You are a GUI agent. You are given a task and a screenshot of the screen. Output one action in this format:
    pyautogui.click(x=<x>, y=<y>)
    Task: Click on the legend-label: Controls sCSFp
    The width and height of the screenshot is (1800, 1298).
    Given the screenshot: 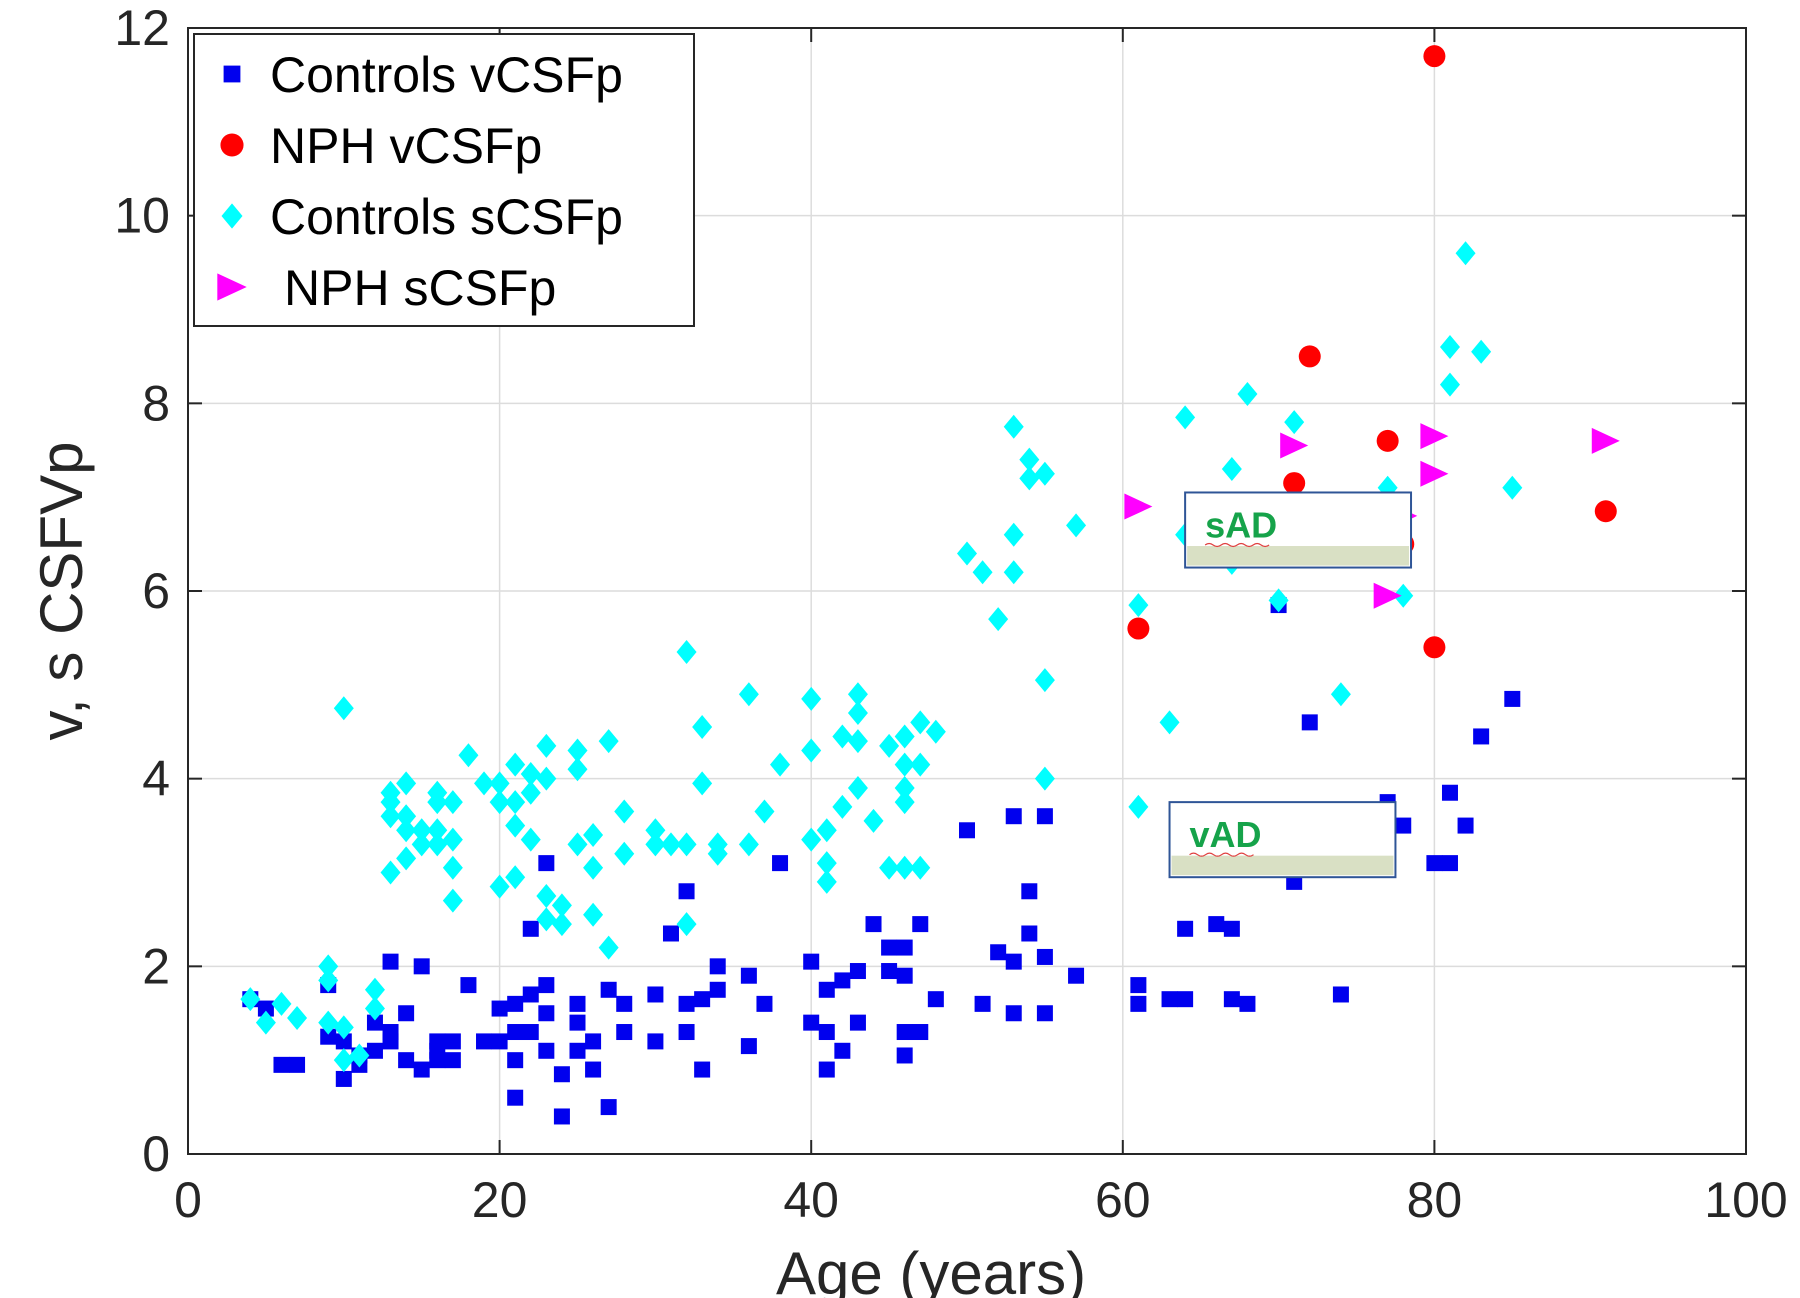 What is the action you would take?
    pyautogui.click(x=446, y=217)
    